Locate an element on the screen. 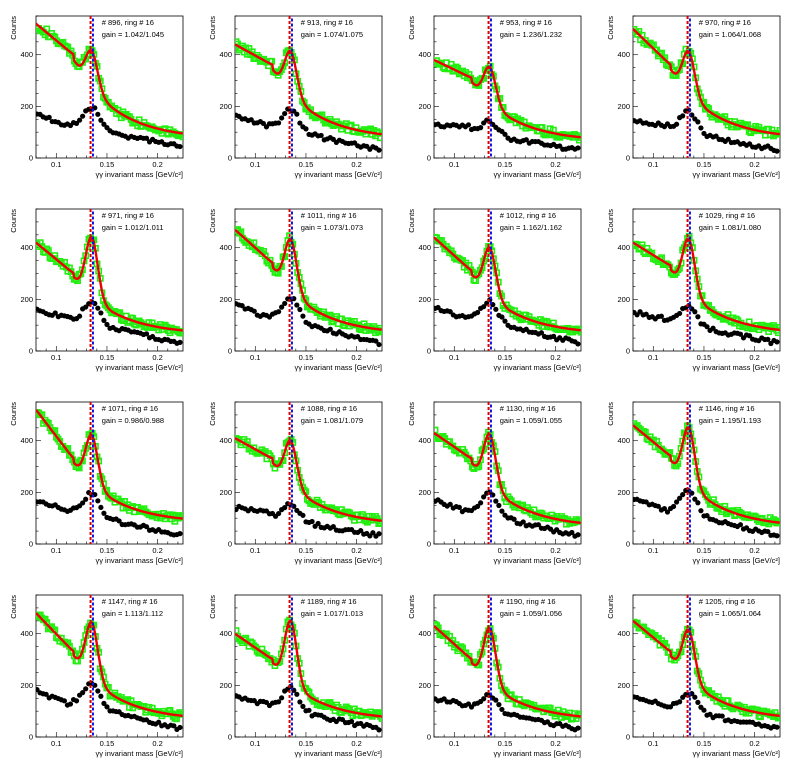 This screenshot has width=796, height=772. panel-label: # 970, ring # 16 is located at coordinates (725, 22).